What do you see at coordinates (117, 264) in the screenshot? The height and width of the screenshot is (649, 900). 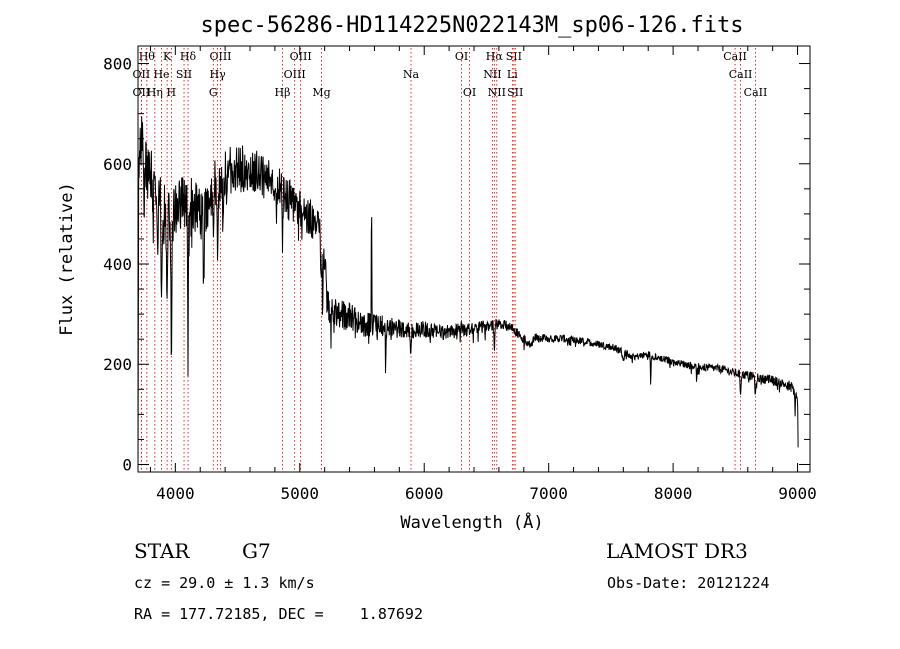 I see `y-tick-label: 400` at bounding box center [117, 264].